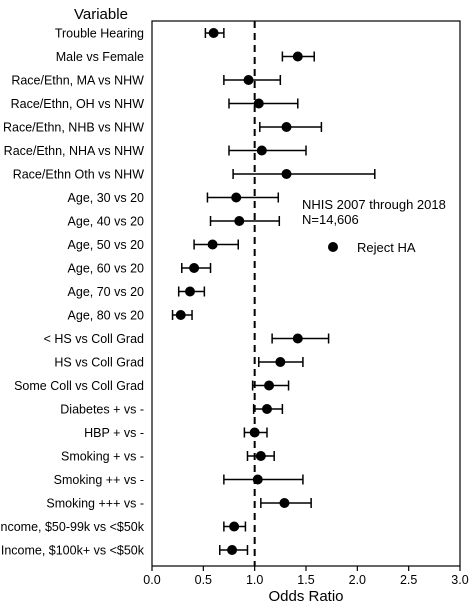  I want to click on row-label: Age, 30 vs 20, so click(106, 198).